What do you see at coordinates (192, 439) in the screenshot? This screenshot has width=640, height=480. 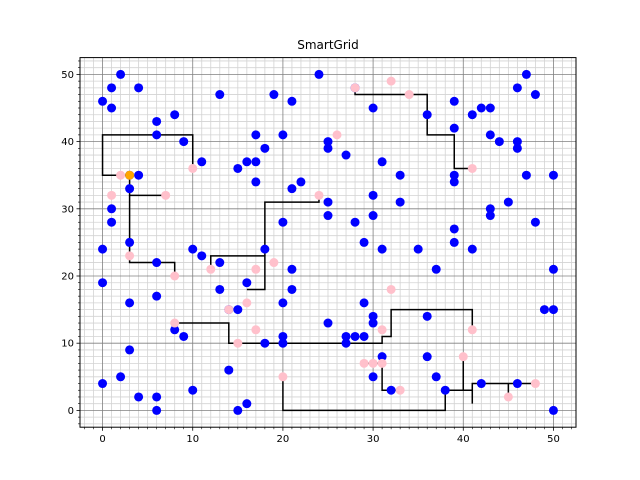 I see `x-tick-label: 10` at bounding box center [192, 439].